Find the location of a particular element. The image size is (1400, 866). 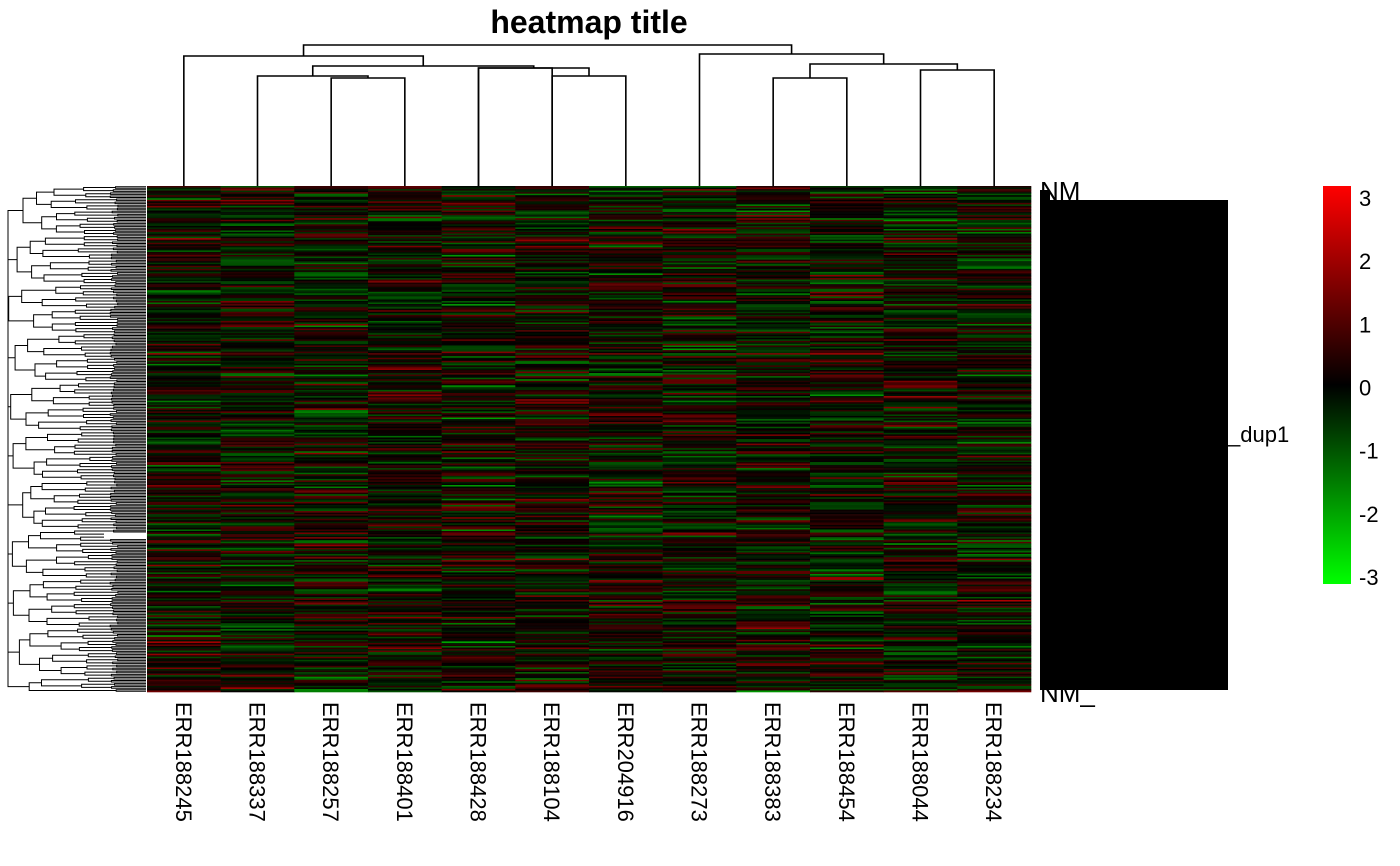

column-dendrogram is located at coordinates (589, 115).